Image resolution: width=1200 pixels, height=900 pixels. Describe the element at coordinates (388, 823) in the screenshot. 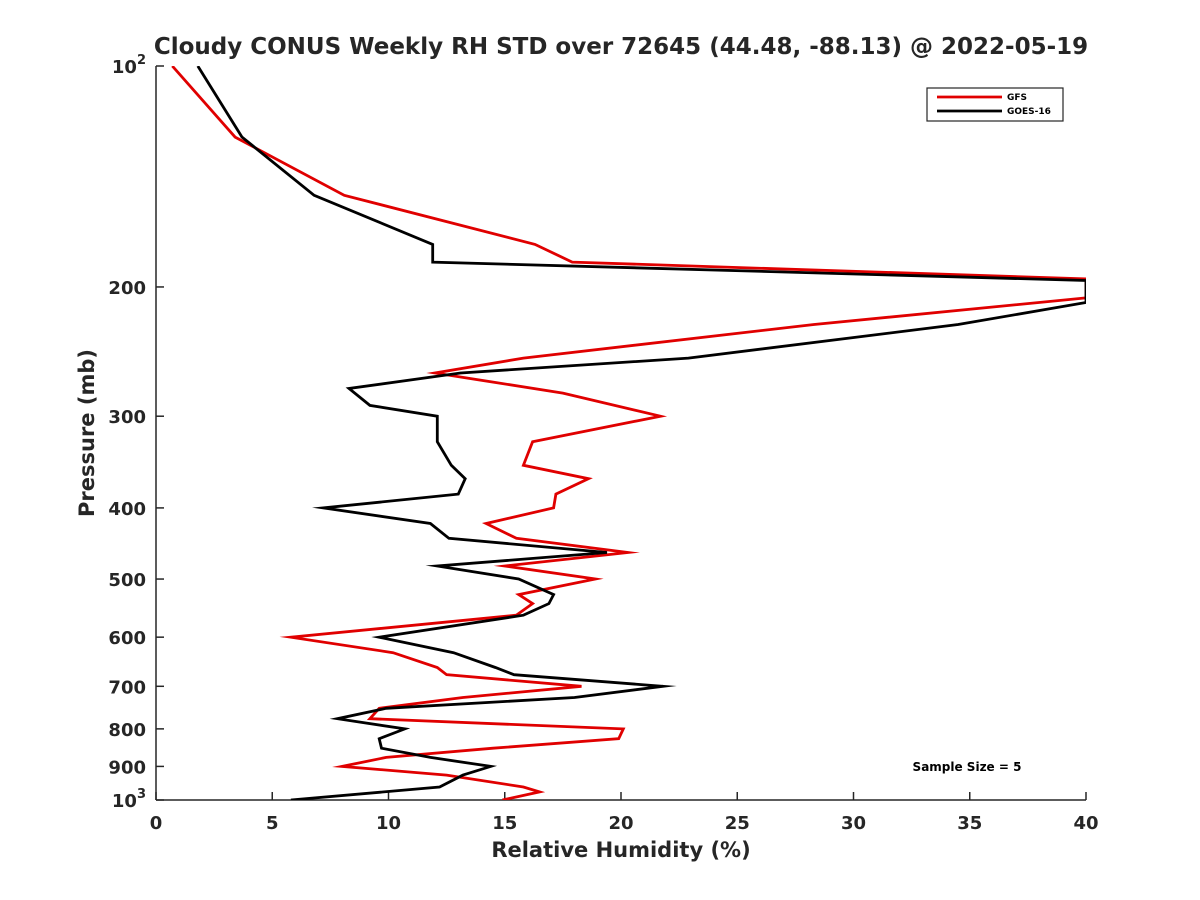

I see `x-tick-label: 10` at that location.